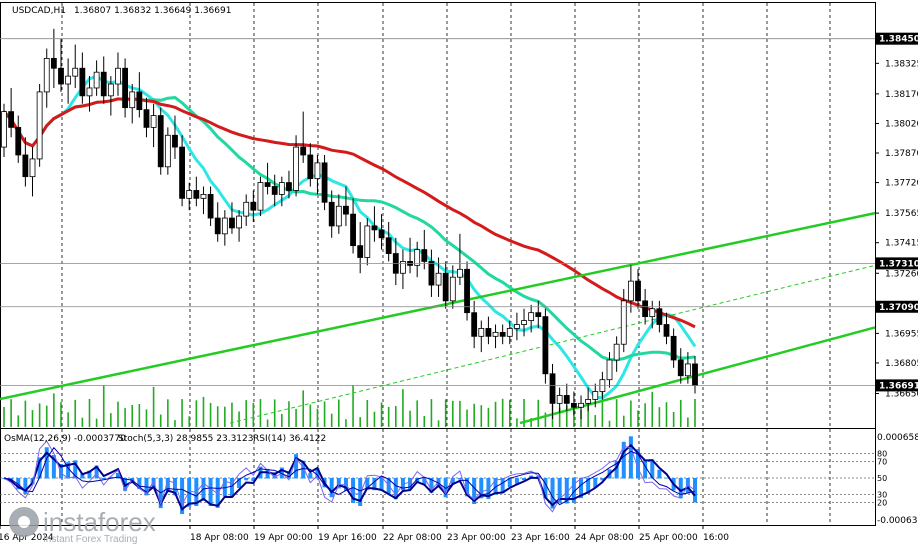 The height and width of the screenshot is (547, 918). What do you see at coordinates (901, 274) in the screenshot?
I see `price-tick-label: 1.37260` at bounding box center [901, 274].